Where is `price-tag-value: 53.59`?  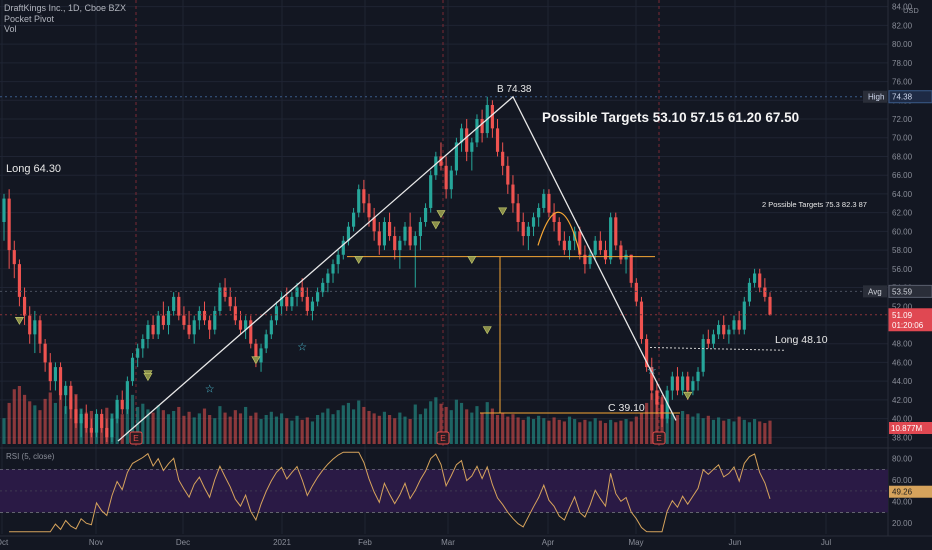 price-tag-value: 53.59 is located at coordinates (902, 291).